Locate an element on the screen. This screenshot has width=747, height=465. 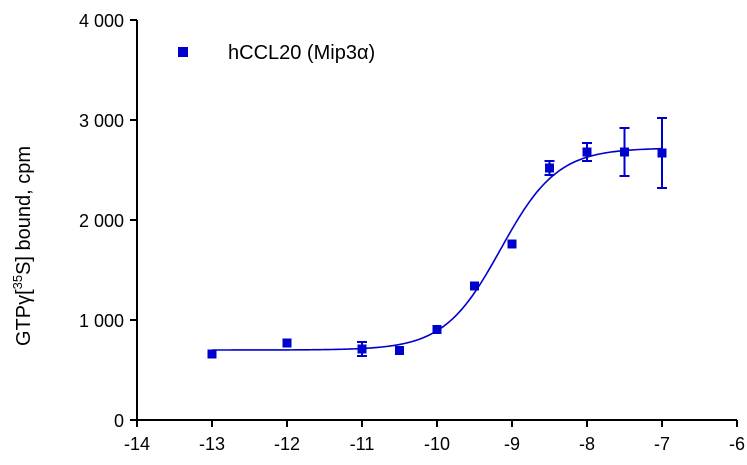
legend: hCCL20 (Mip3α) is located at coordinates (276, 53).